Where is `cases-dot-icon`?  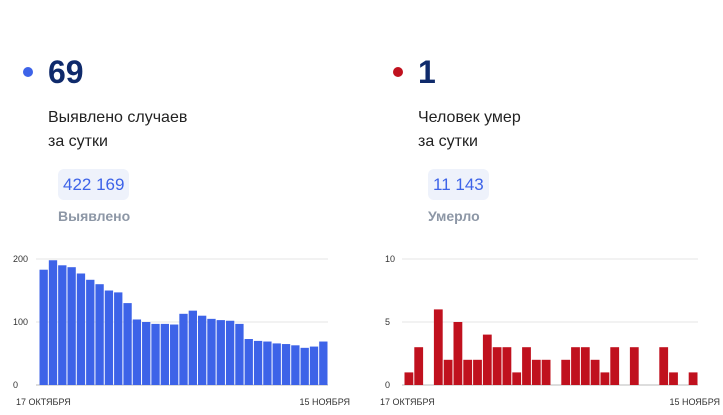
cases-dot-icon is located at coordinates (28, 72).